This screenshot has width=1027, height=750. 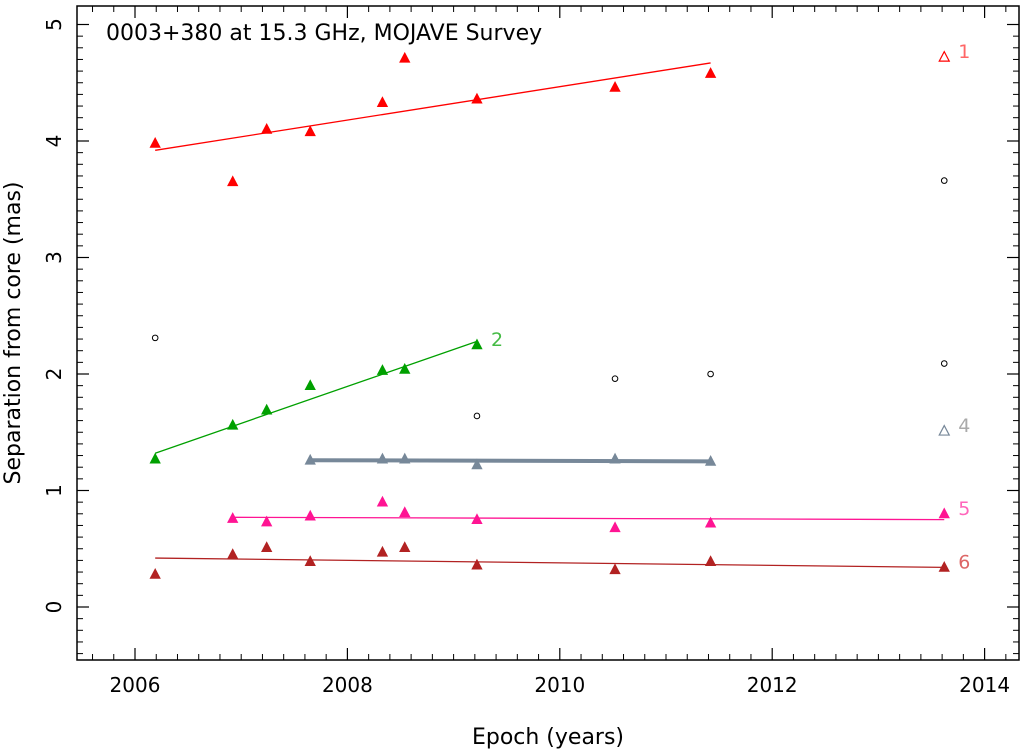 What do you see at coordinates (964, 426) in the screenshot?
I see `series-label-4: 4` at bounding box center [964, 426].